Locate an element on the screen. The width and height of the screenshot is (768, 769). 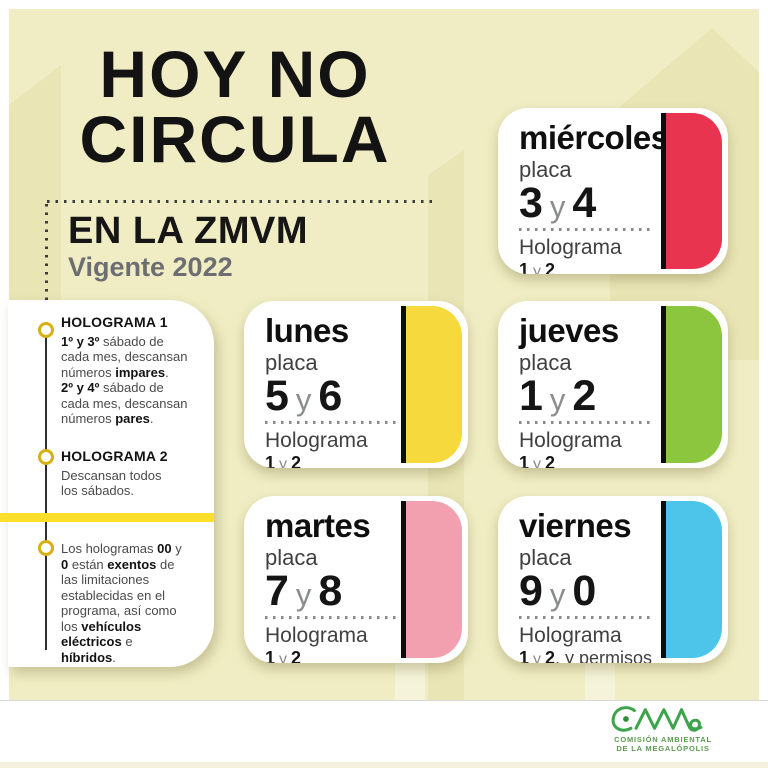
plate-number-a: 7 is located at coordinates (277, 591).